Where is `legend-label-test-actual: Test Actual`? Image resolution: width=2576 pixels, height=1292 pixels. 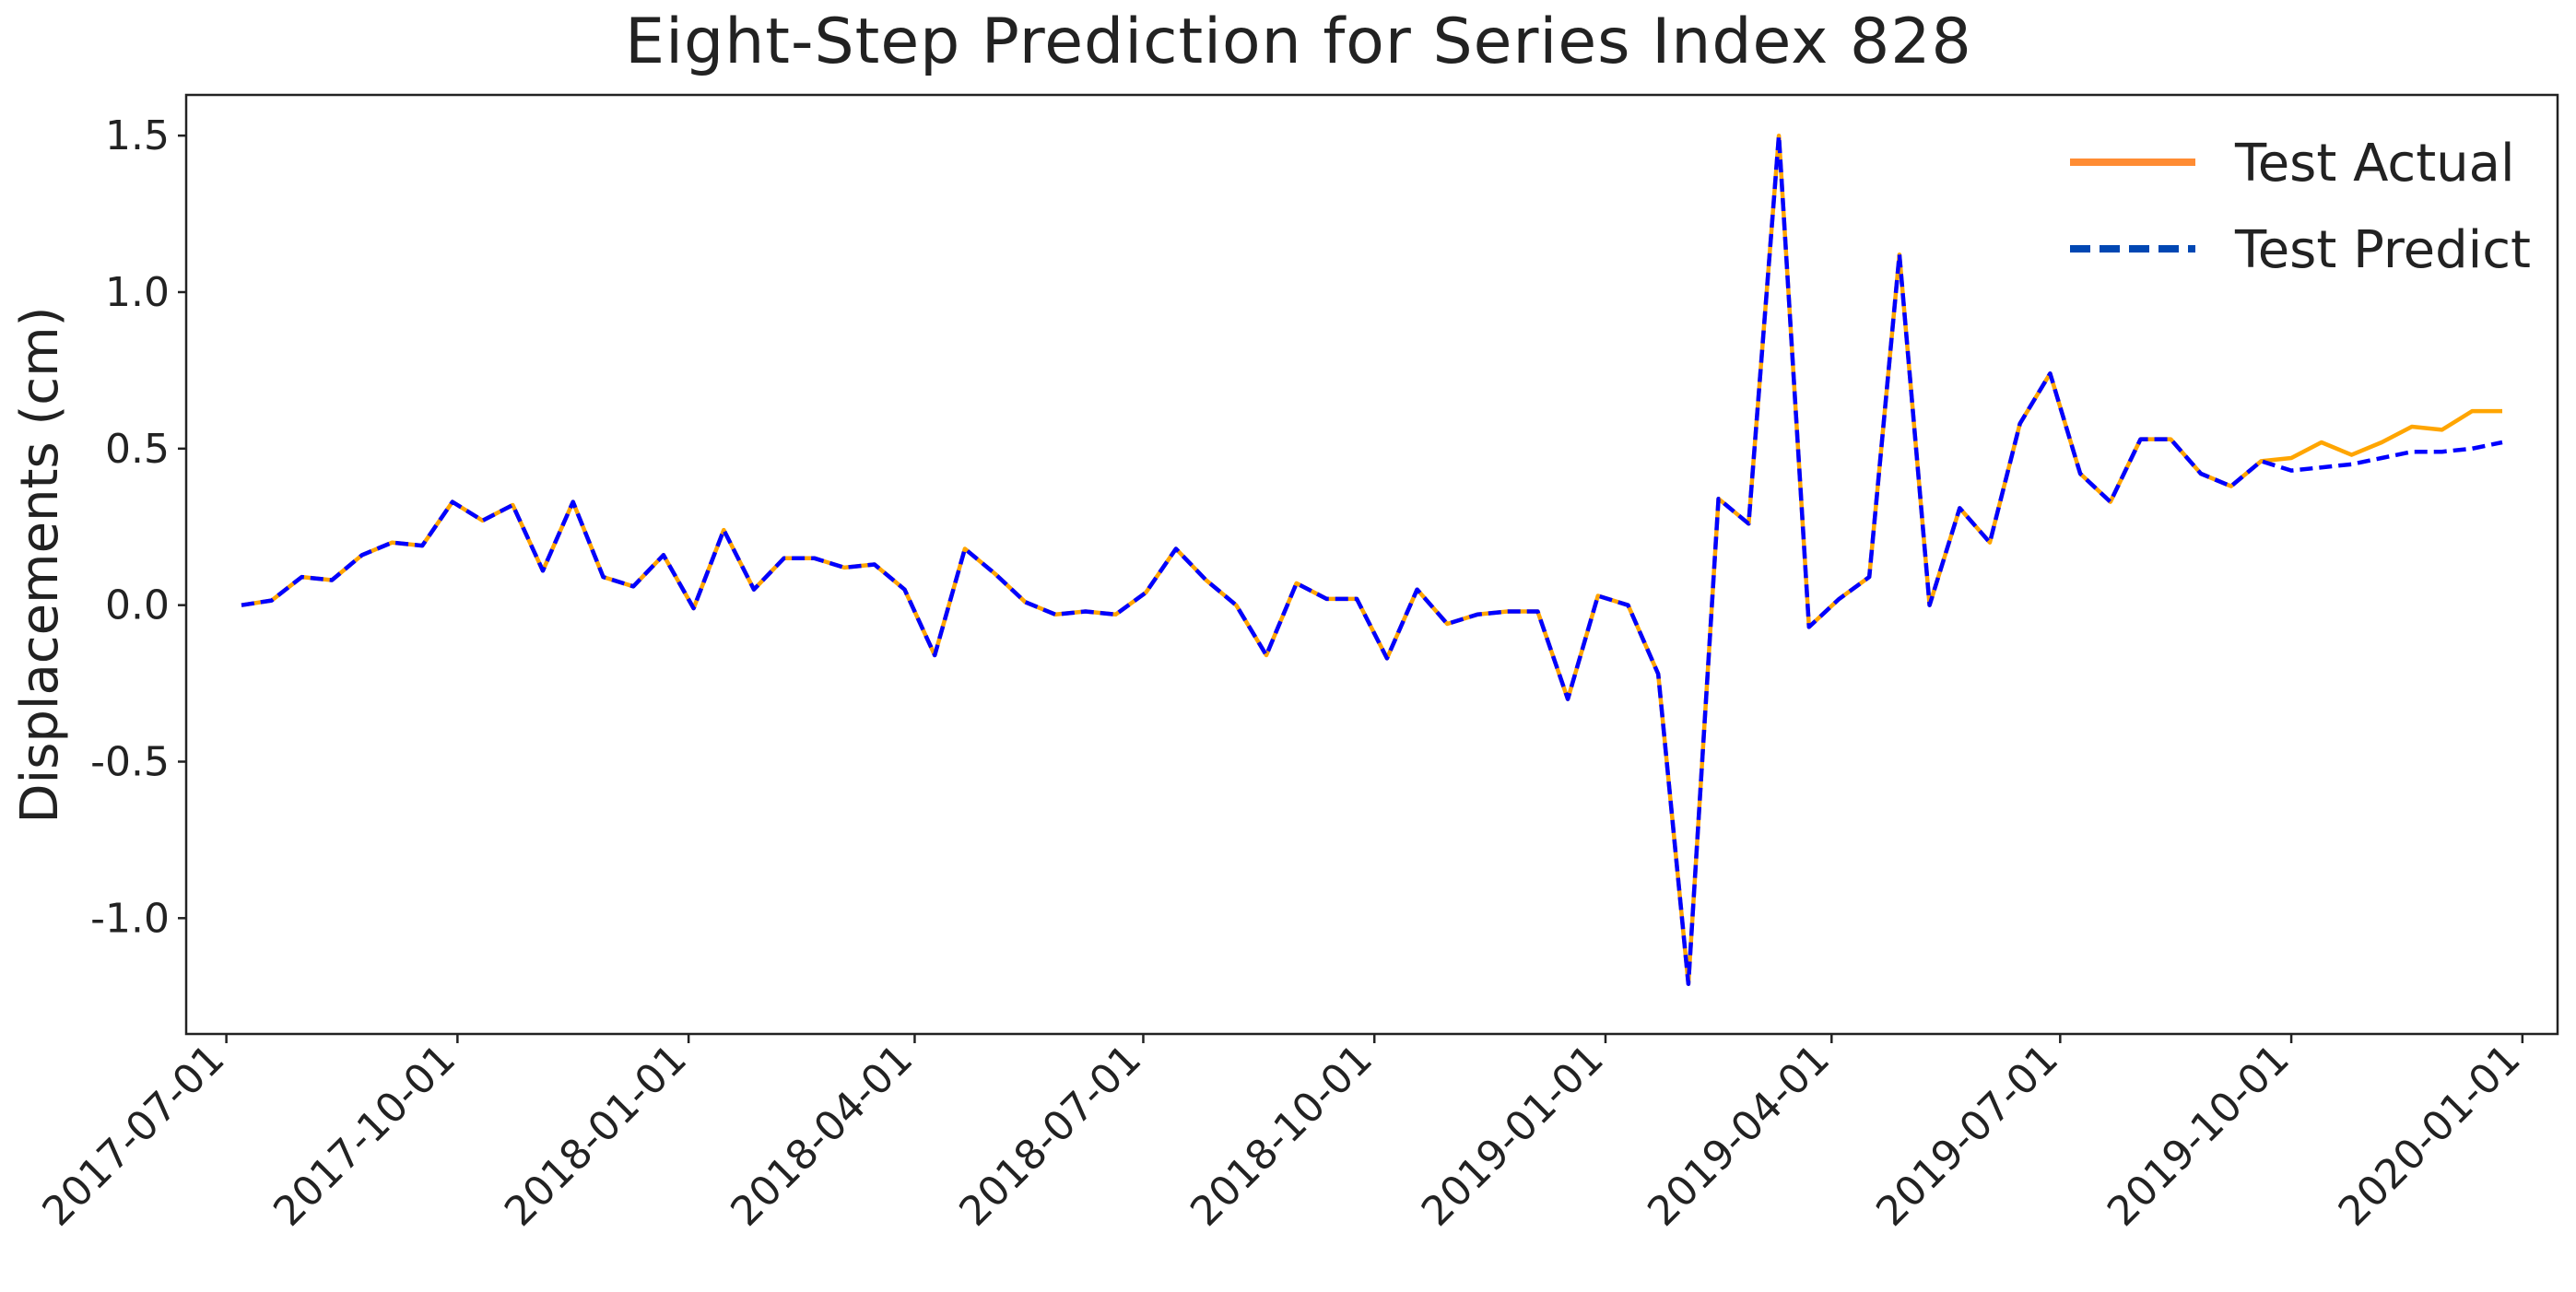 legend-label-test-actual: Test Actual is located at coordinates (2374, 164).